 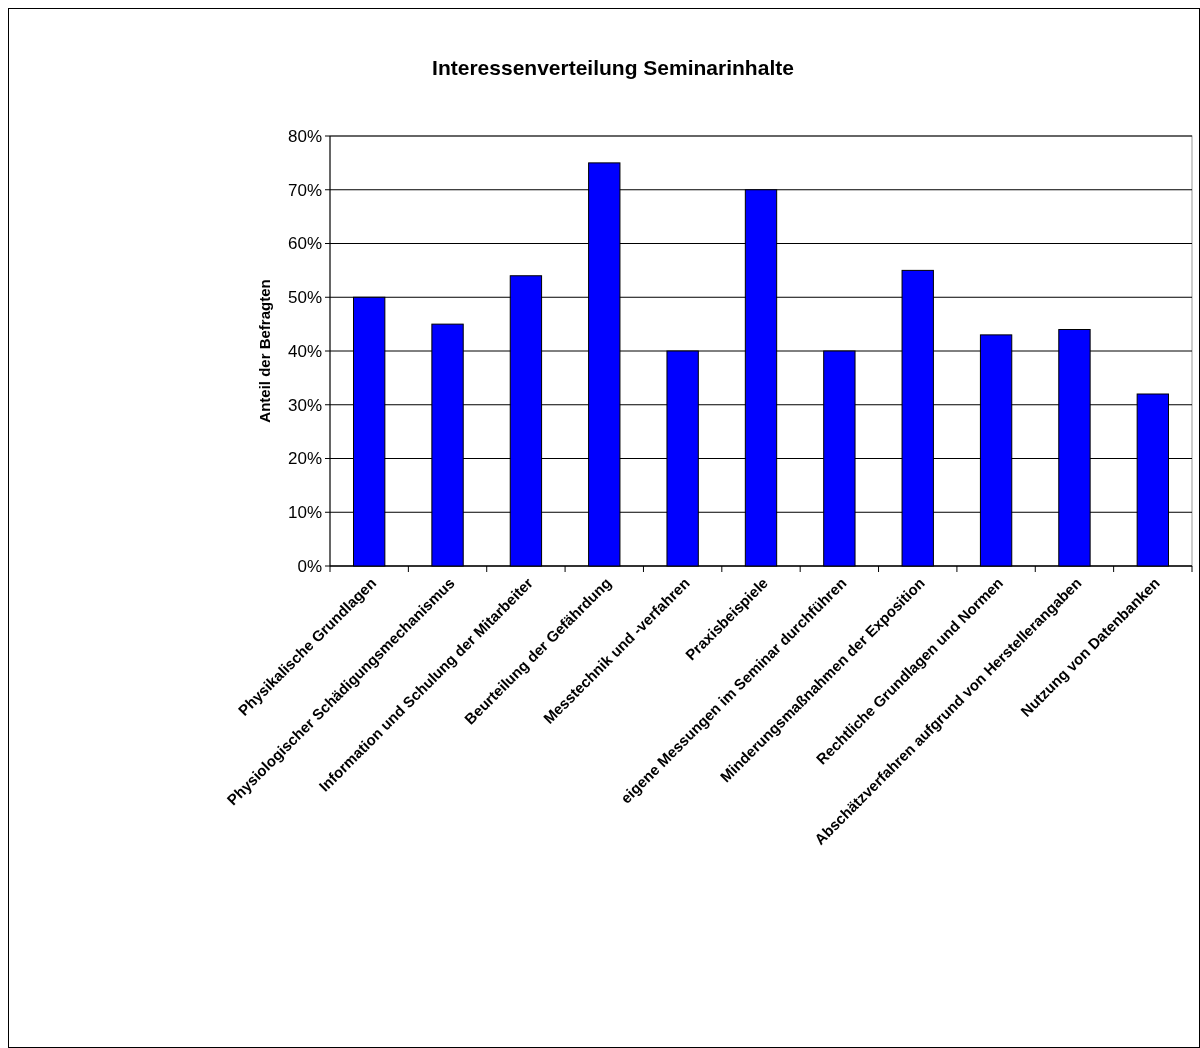 What do you see at coordinates (304, 405) in the screenshot?
I see `y-tick-label: 30%` at bounding box center [304, 405].